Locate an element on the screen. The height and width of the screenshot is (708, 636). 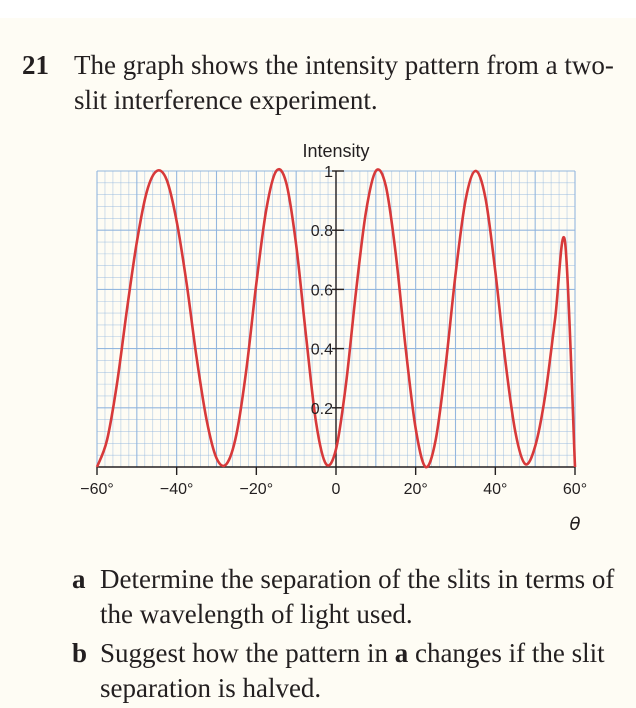
x-tick-label: −40° is located at coordinates (177, 489).